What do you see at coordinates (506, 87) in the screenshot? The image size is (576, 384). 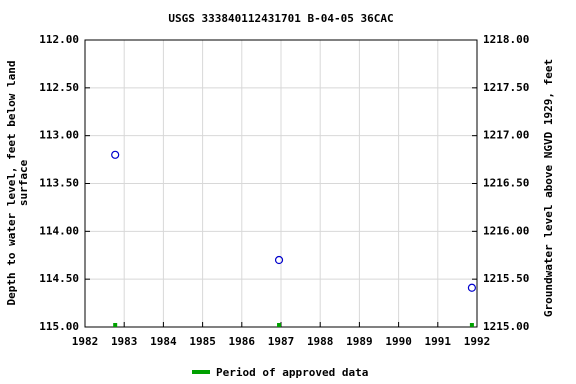 I see `y2-tick-label: 1217.50` at bounding box center [506, 87].